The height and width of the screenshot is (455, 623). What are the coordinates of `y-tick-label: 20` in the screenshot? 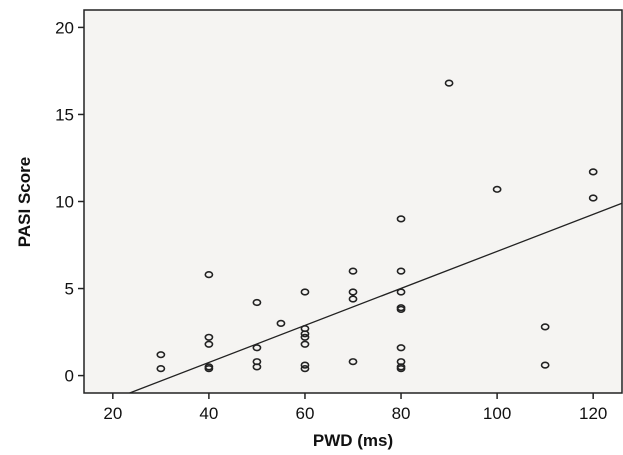 It's located at (64, 27).